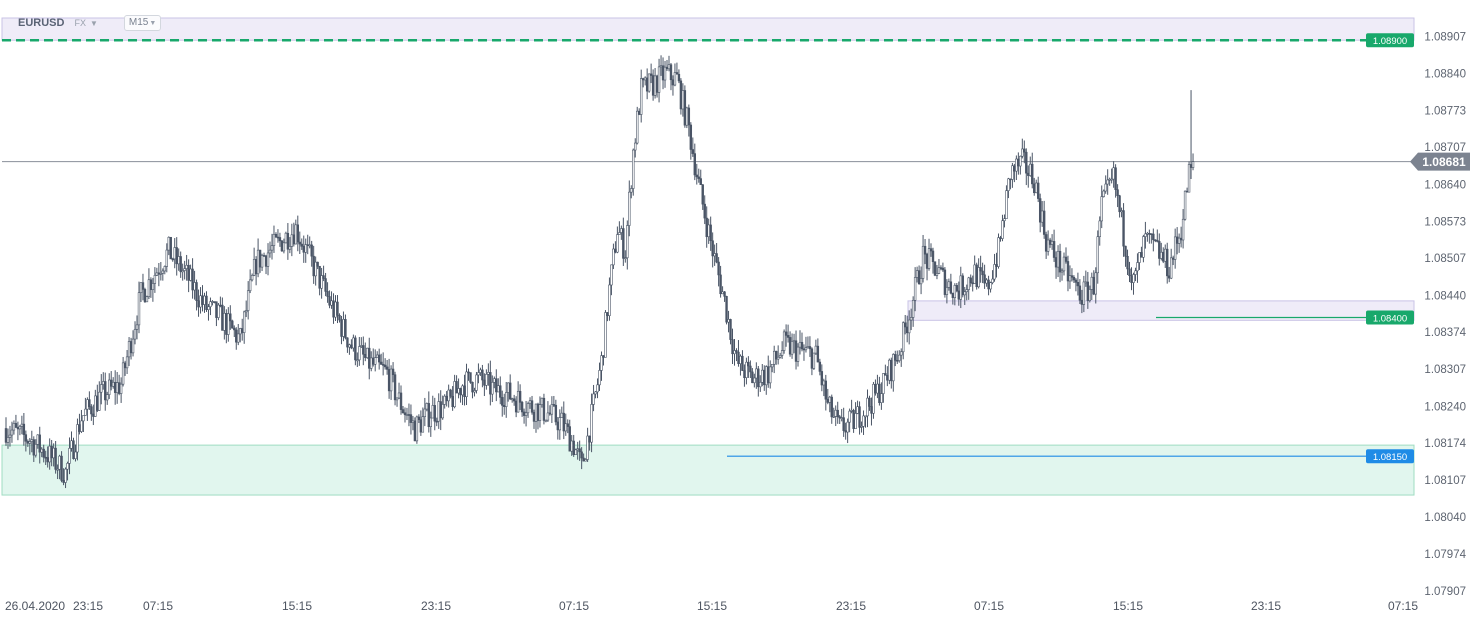 Image resolution: width=1482 pixels, height=622 pixels. What do you see at coordinates (93, 23) in the screenshot?
I see `symbol-dropdown-icon: ▼` at bounding box center [93, 23].